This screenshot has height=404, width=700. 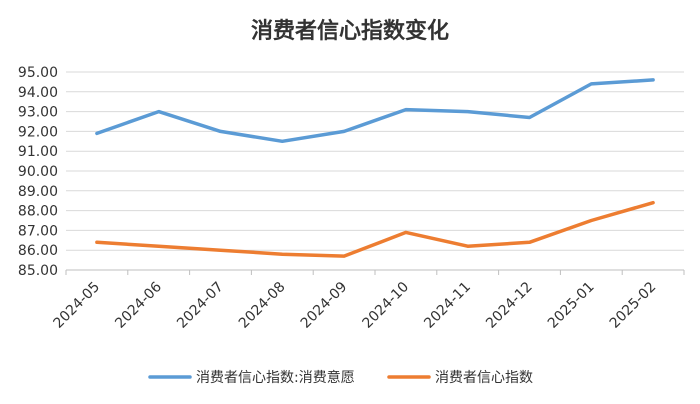 I want to click on x-tick-label: 2024-08, so click(x=262, y=305).